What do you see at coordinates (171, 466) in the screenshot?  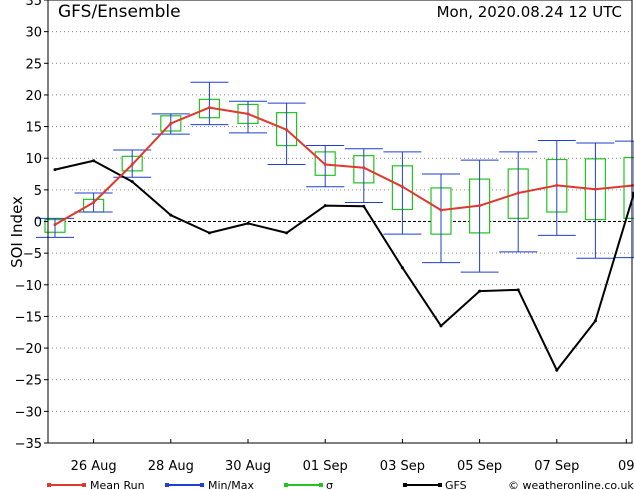 I see `x-tick-label: 28 Aug` at bounding box center [171, 466].